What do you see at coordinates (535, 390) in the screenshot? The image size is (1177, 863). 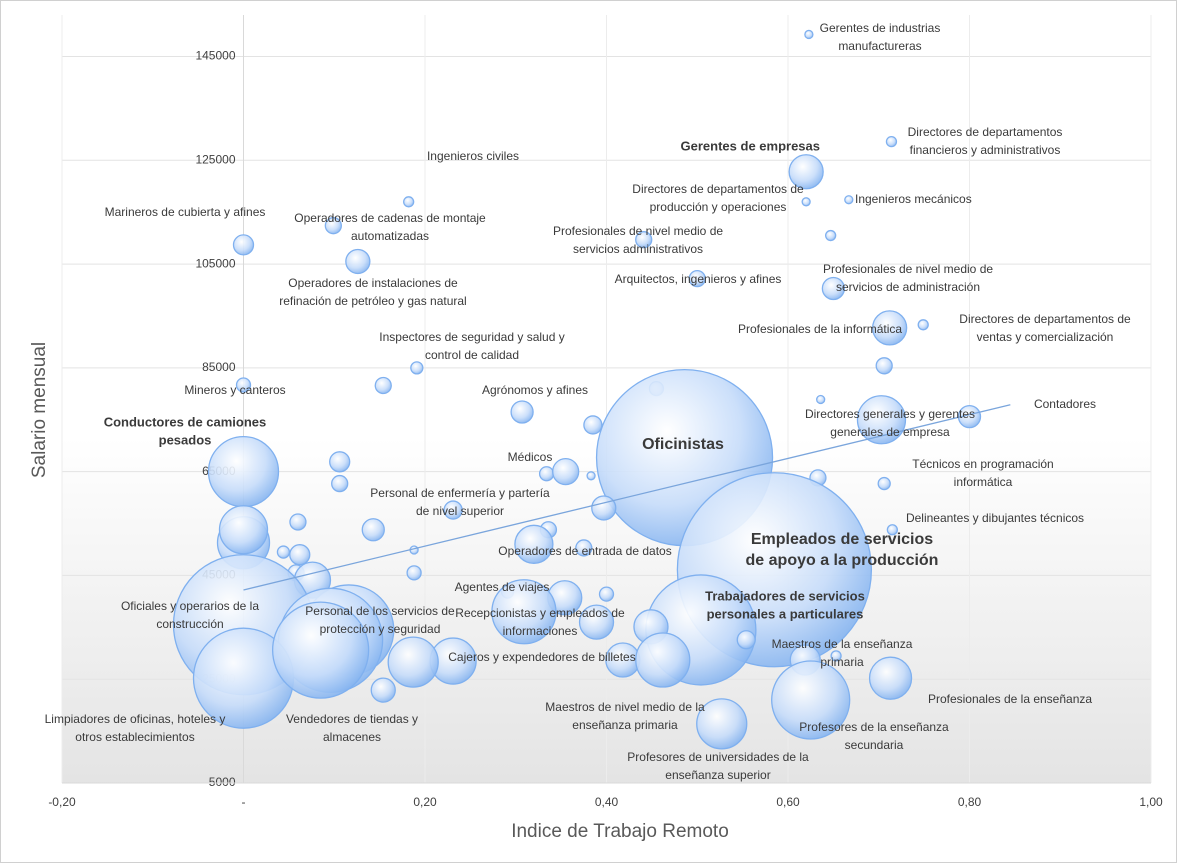 I see `point-label: Agrónomos y afines` at bounding box center [535, 390].